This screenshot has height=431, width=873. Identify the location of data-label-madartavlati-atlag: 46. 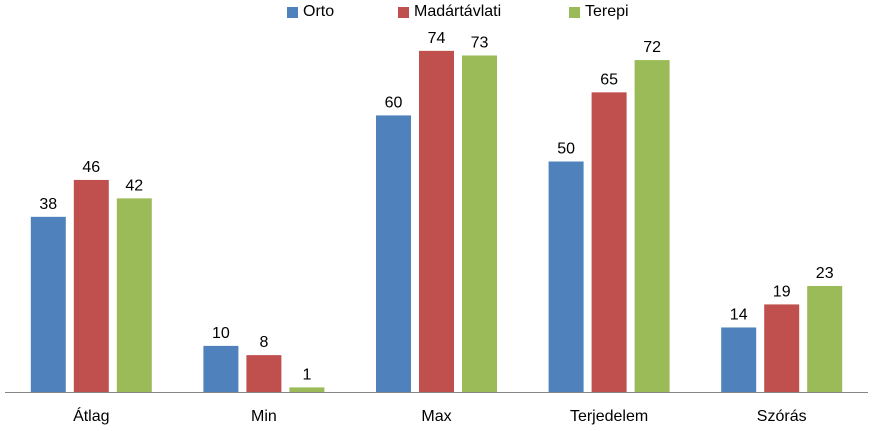
(91, 167).